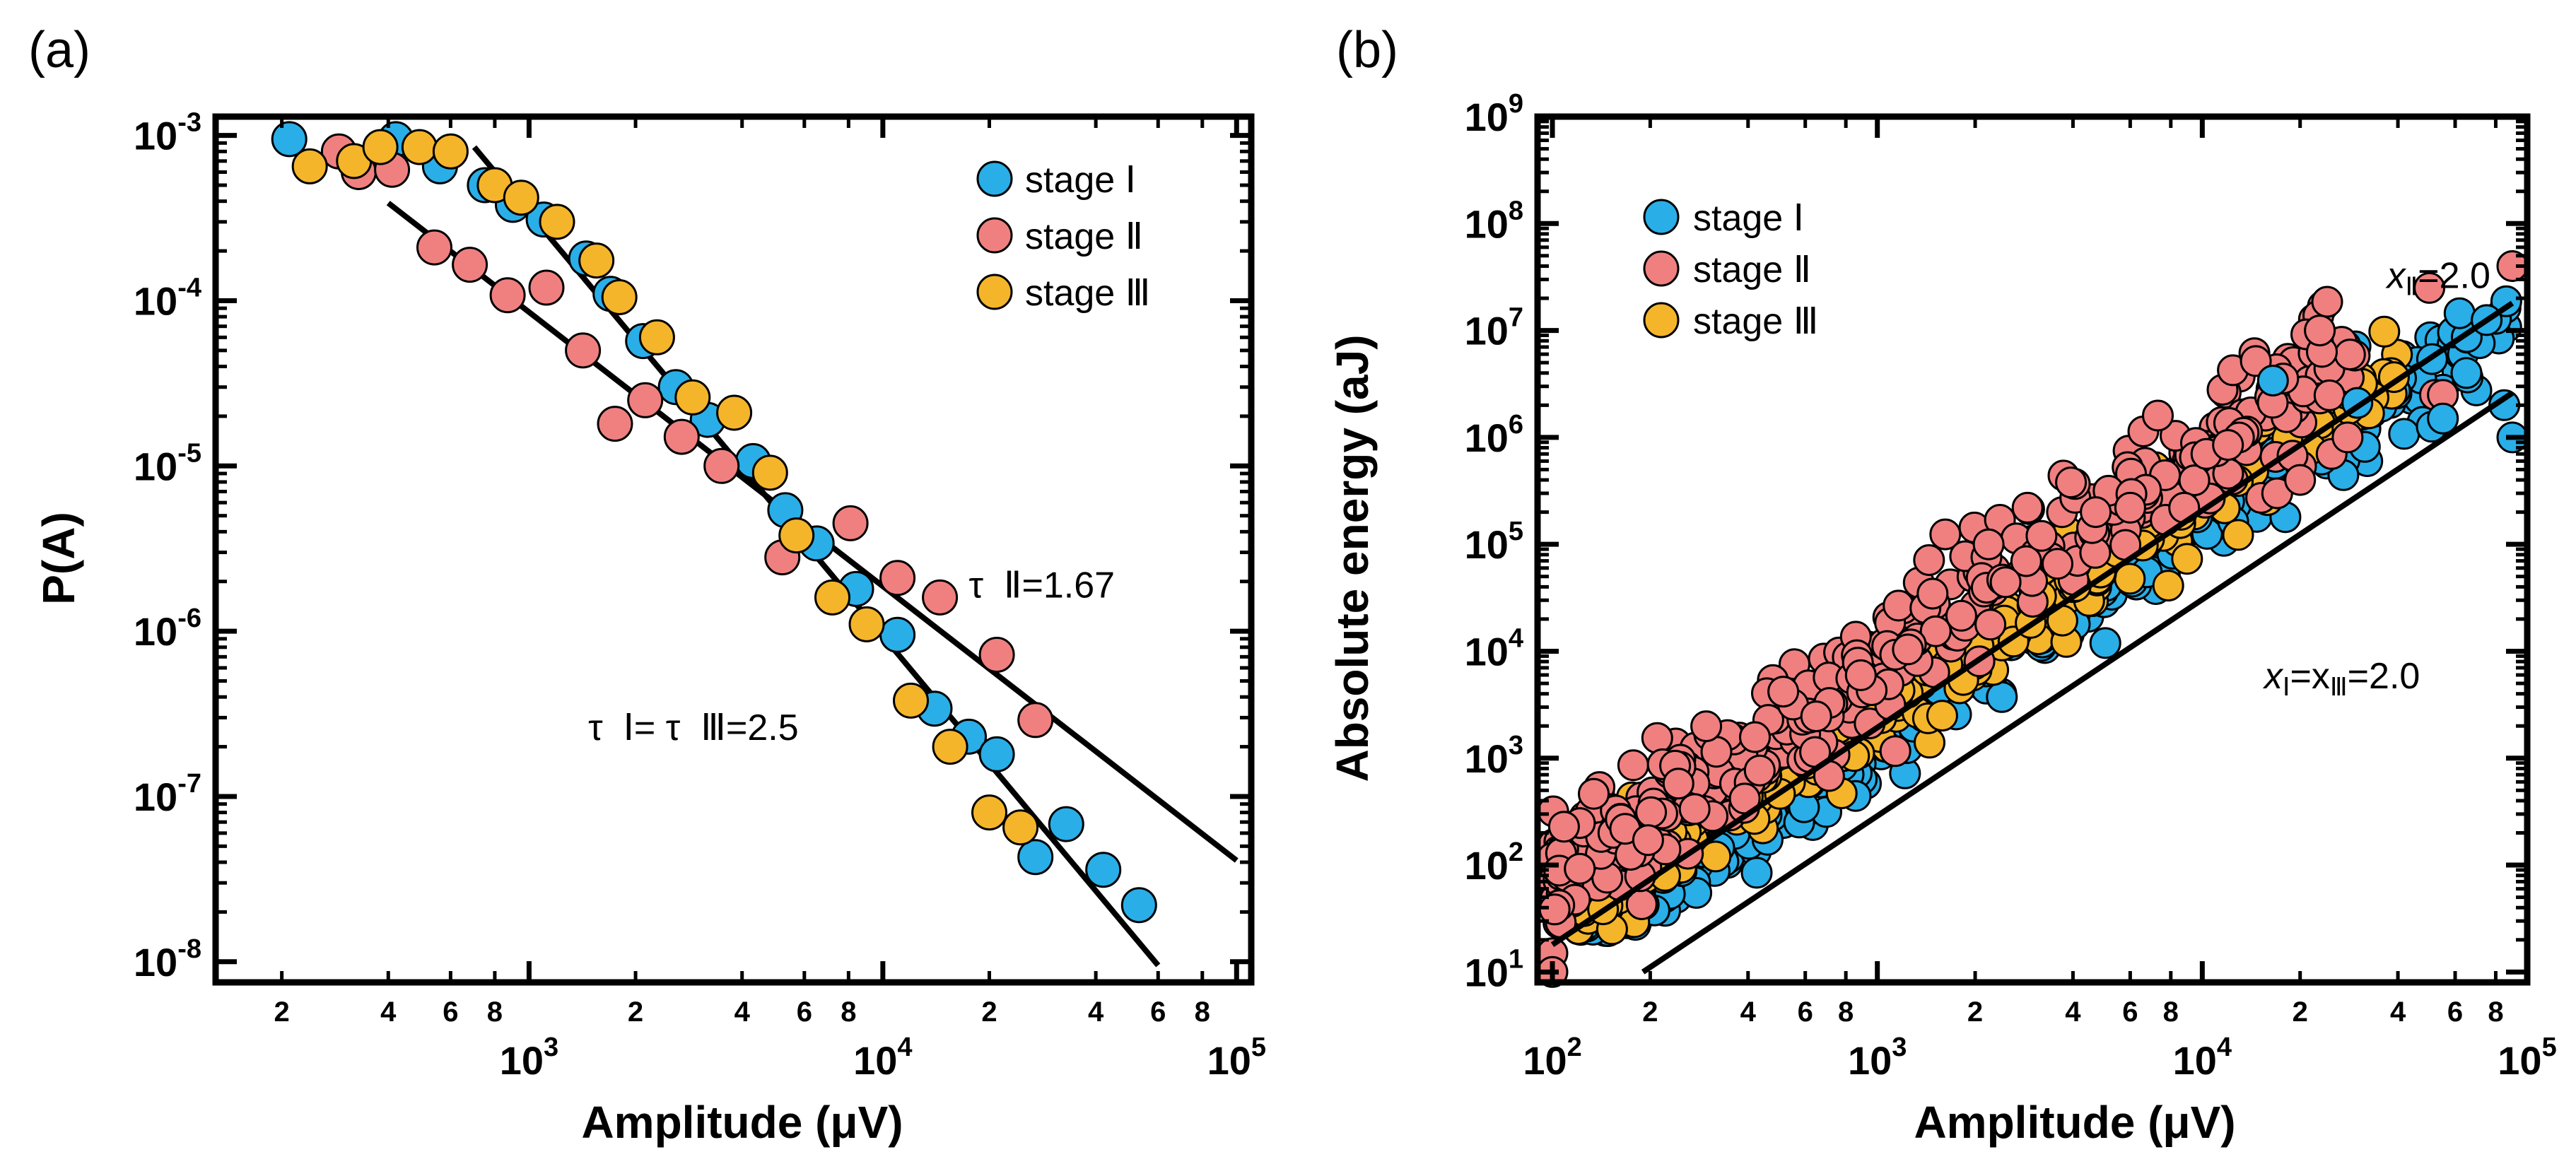 The image size is (2576, 1164). Describe the element at coordinates (2455, 1013) in the screenshot. I see `panel-b-x-minor-label-10: 6` at that location.